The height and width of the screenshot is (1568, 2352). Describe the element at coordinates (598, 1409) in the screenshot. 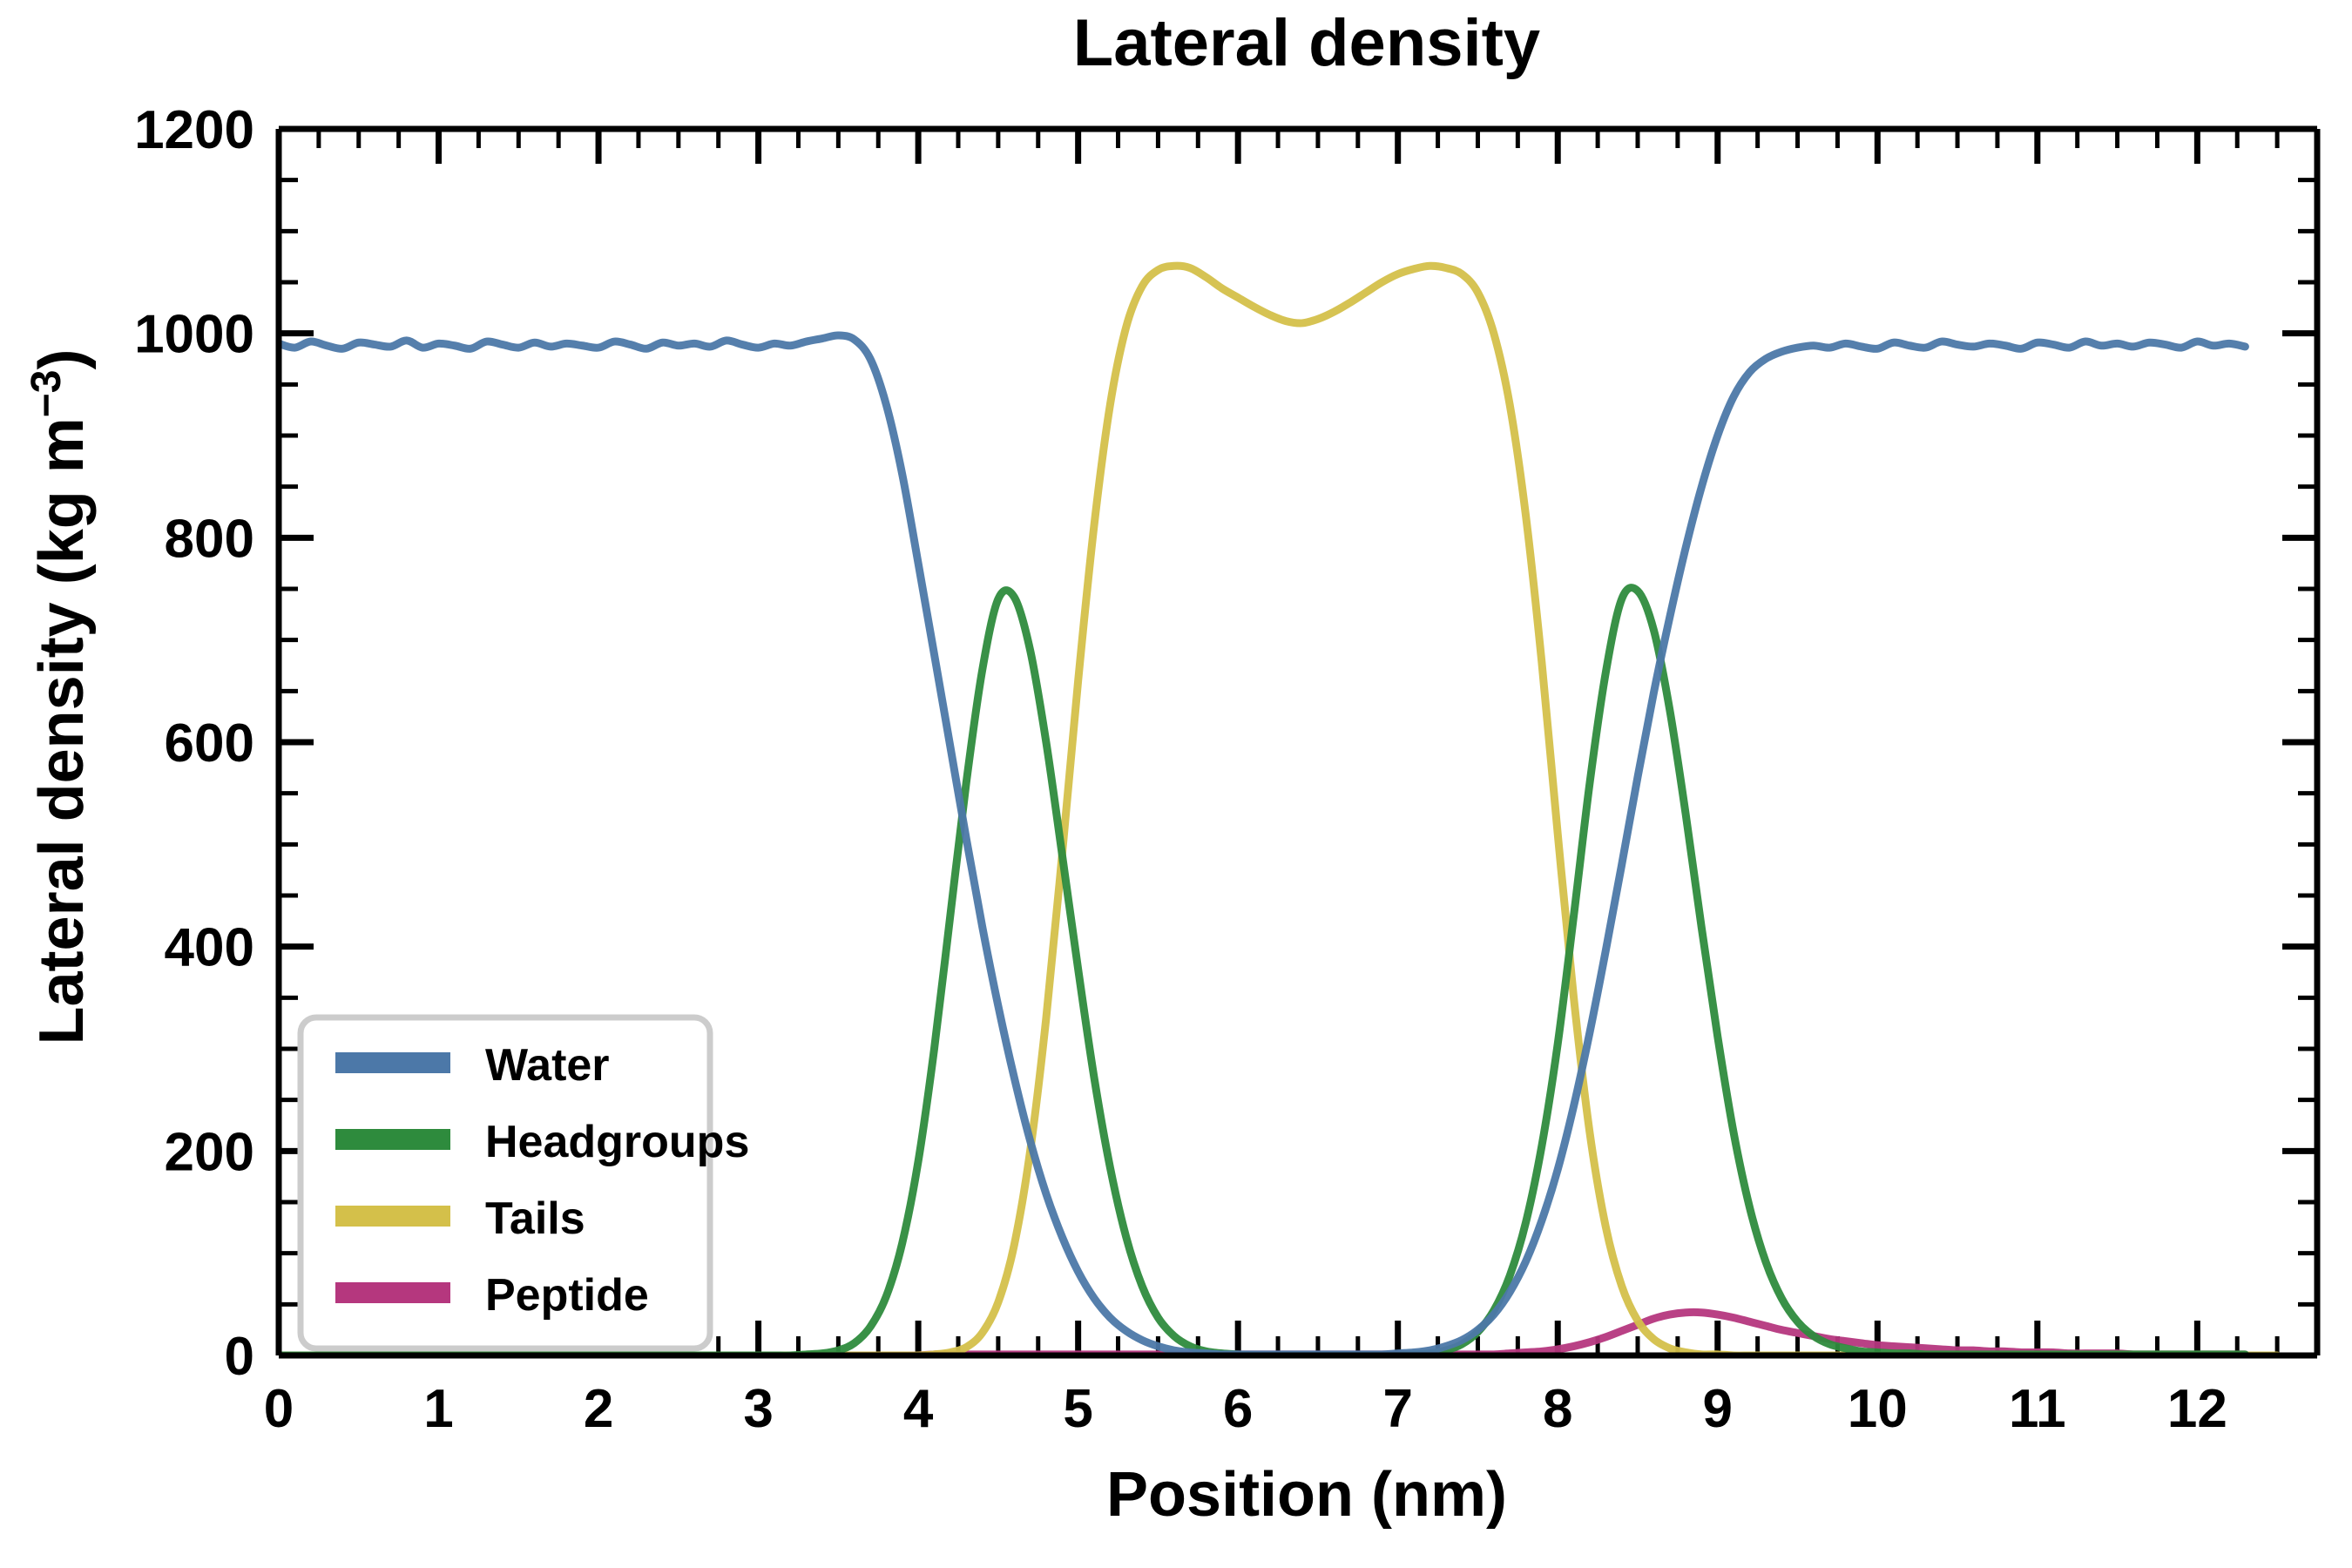

I see `x-tick-label: 2` at that location.